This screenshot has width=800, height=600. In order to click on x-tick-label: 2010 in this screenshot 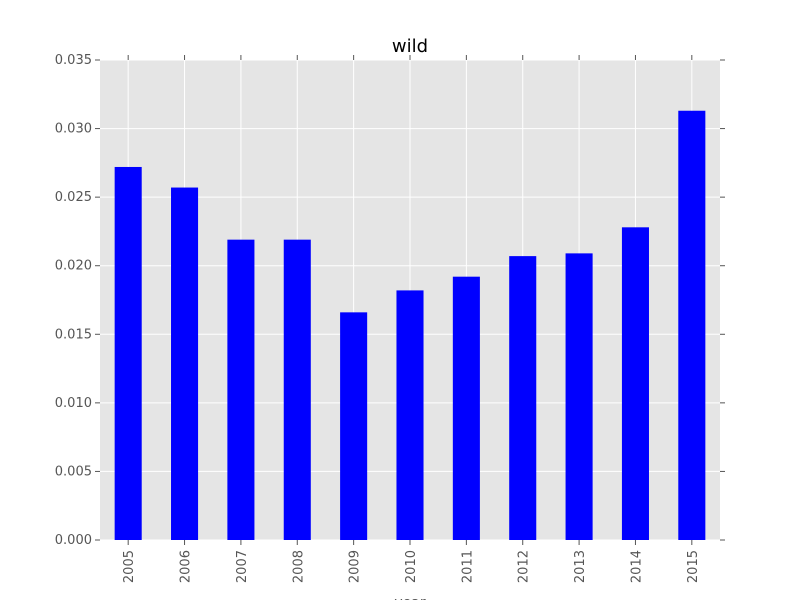, I will do `click(411, 566)`.